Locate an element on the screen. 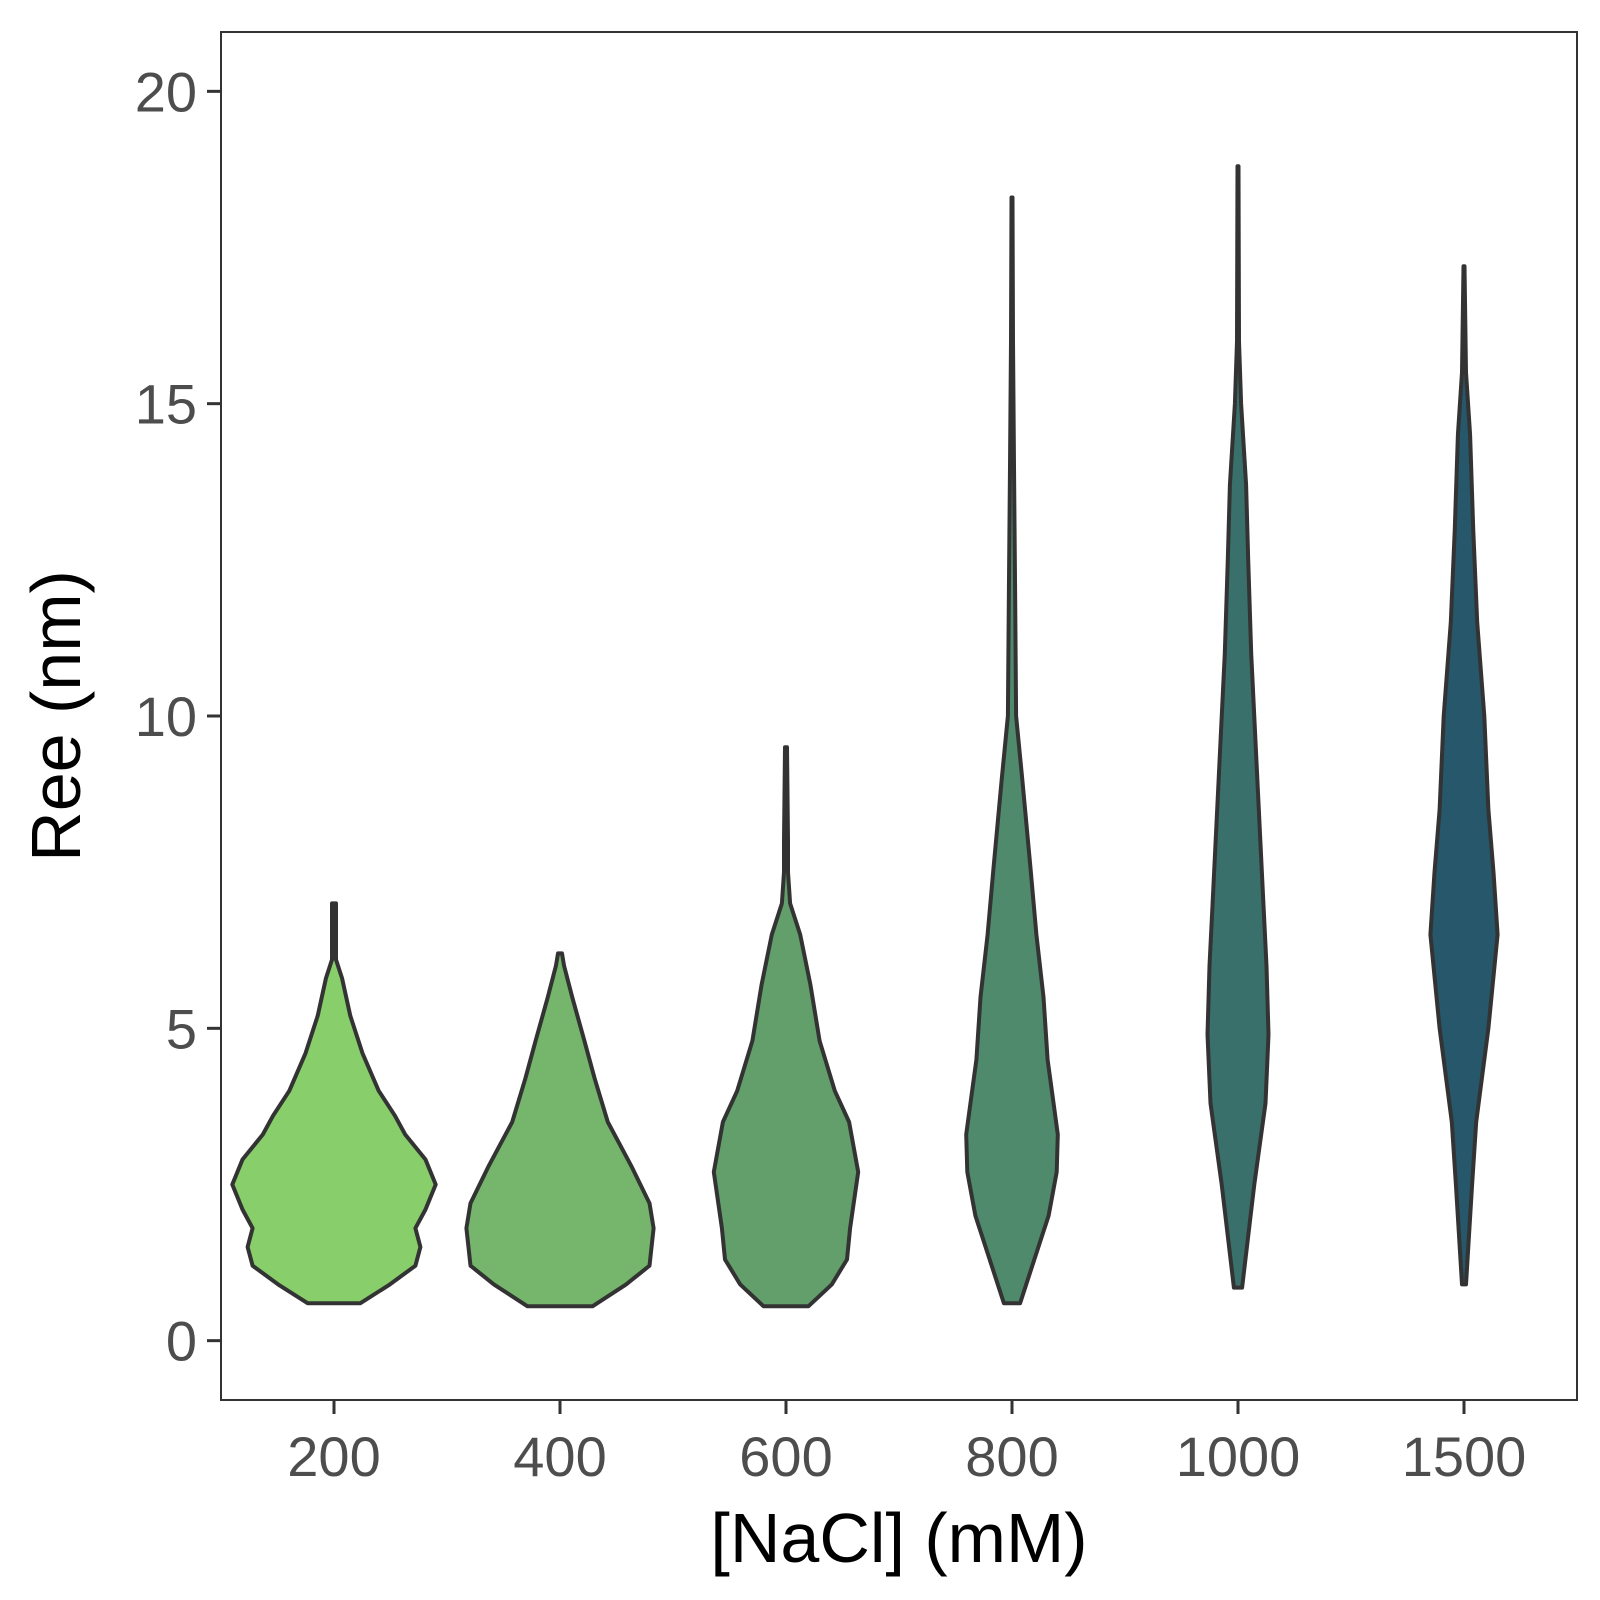  y-tick-label: 15 is located at coordinates (166, 404).